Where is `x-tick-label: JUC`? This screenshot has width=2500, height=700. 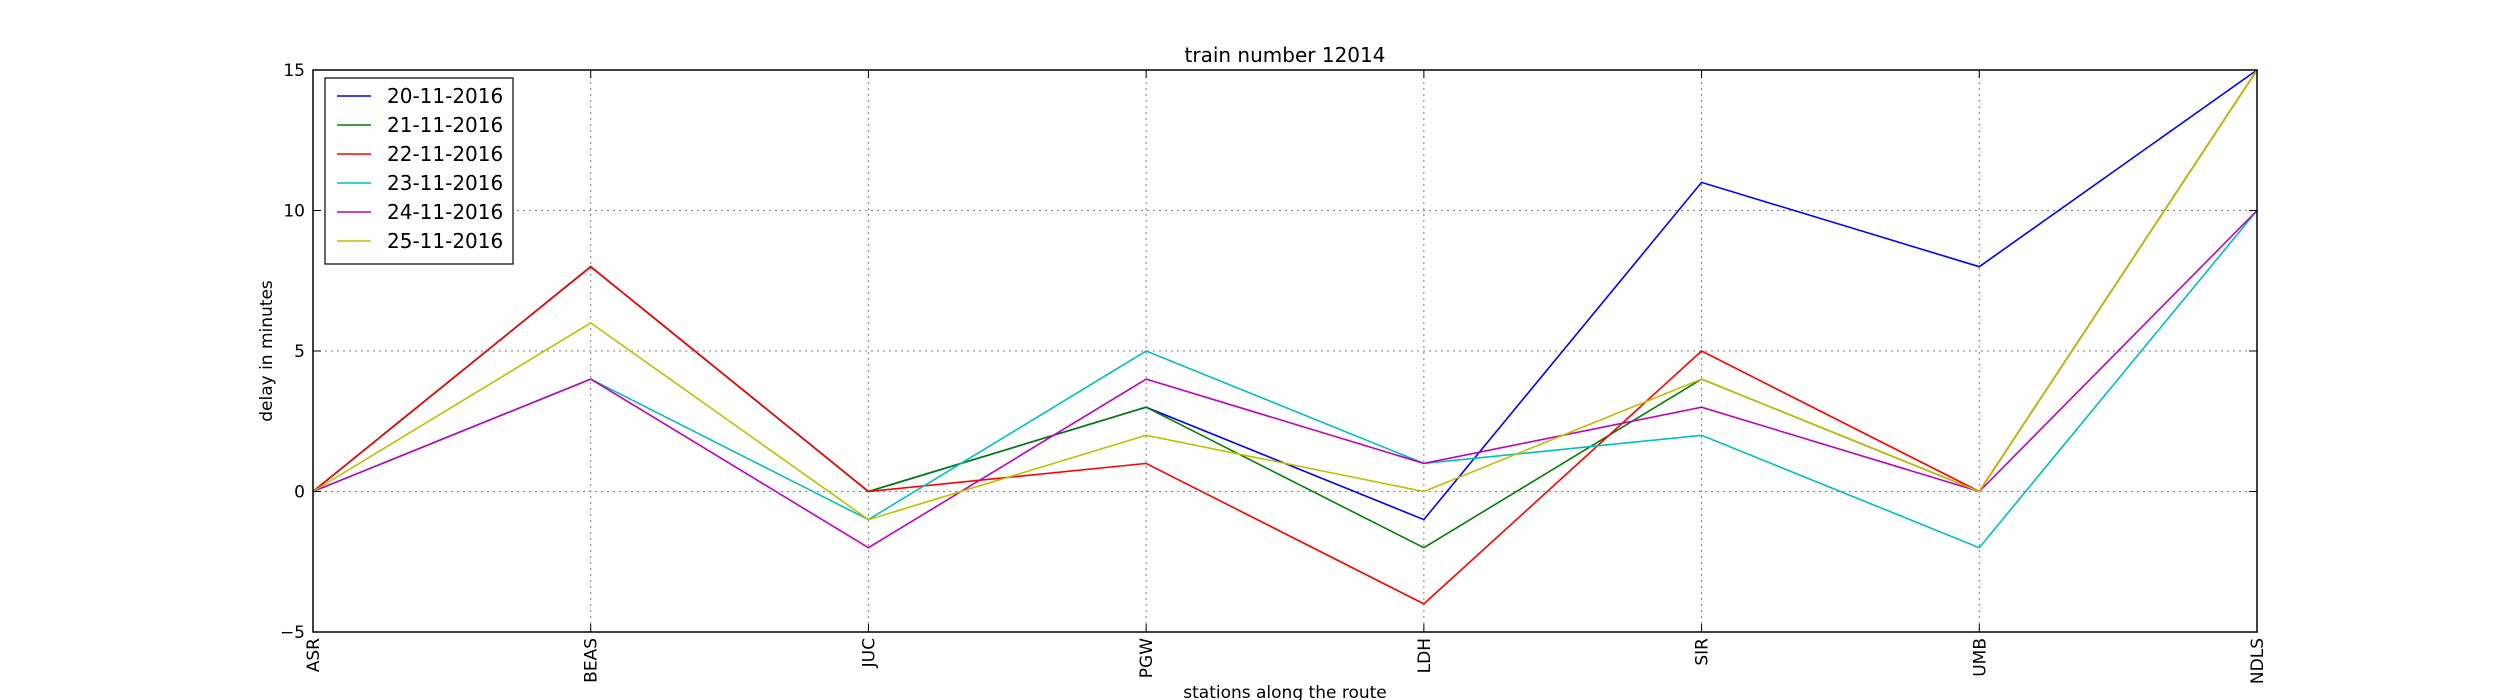 x-tick-label: JUC is located at coordinates (869, 653).